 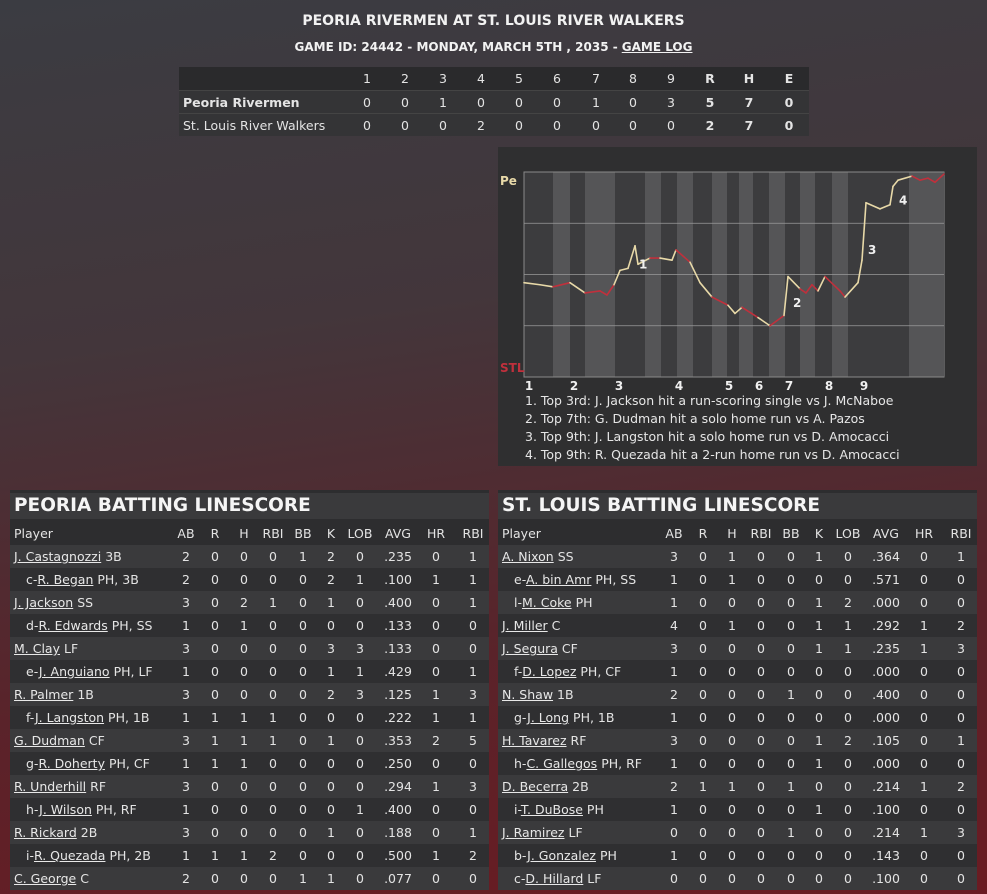 What do you see at coordinates (549, 671) in the screenshot?
I see `player-link: D. Lopez` at bounding box center [549, 671].